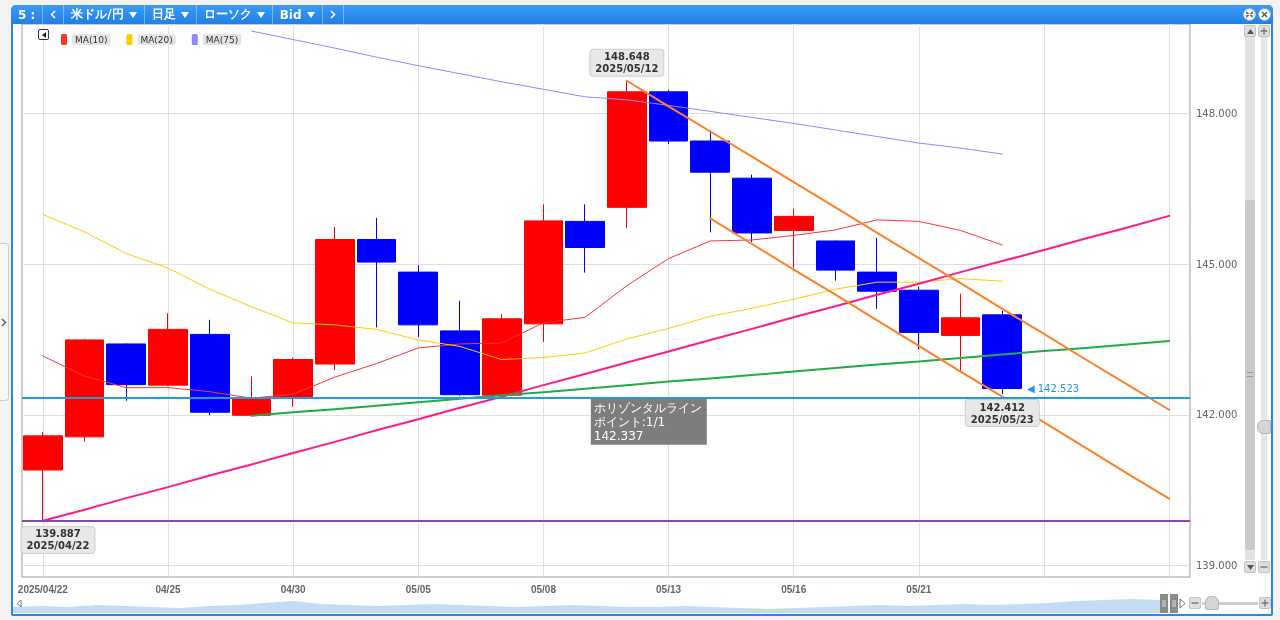 Image resolution: width=1280 pixels, height=620 pixels. What do you see at coordinates (1002, 413) in the screenshot?
I see `annotation: 142.412 2025/05/23` at bounding box center [1002, 413].